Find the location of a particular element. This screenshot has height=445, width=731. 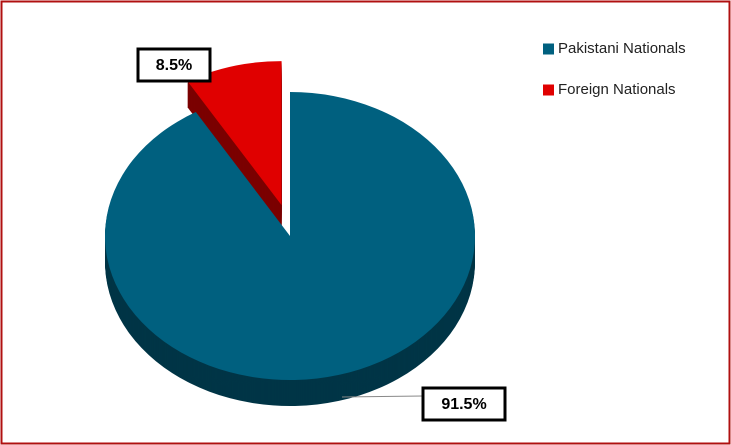

legend-label: Pakistani Nationals is located at coordinates (622, 48).